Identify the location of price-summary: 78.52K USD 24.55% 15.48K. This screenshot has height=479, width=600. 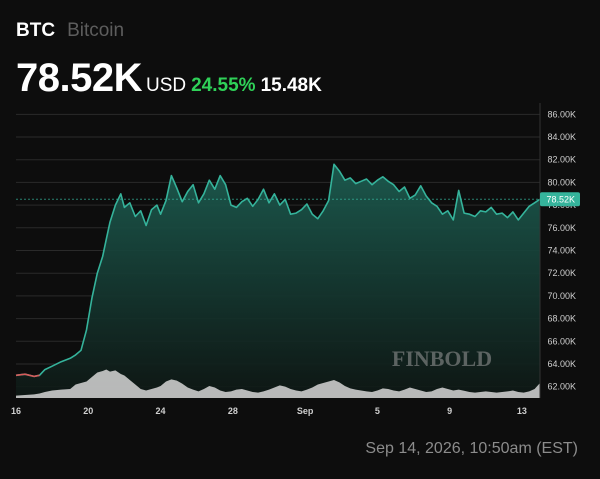
(169, 78).